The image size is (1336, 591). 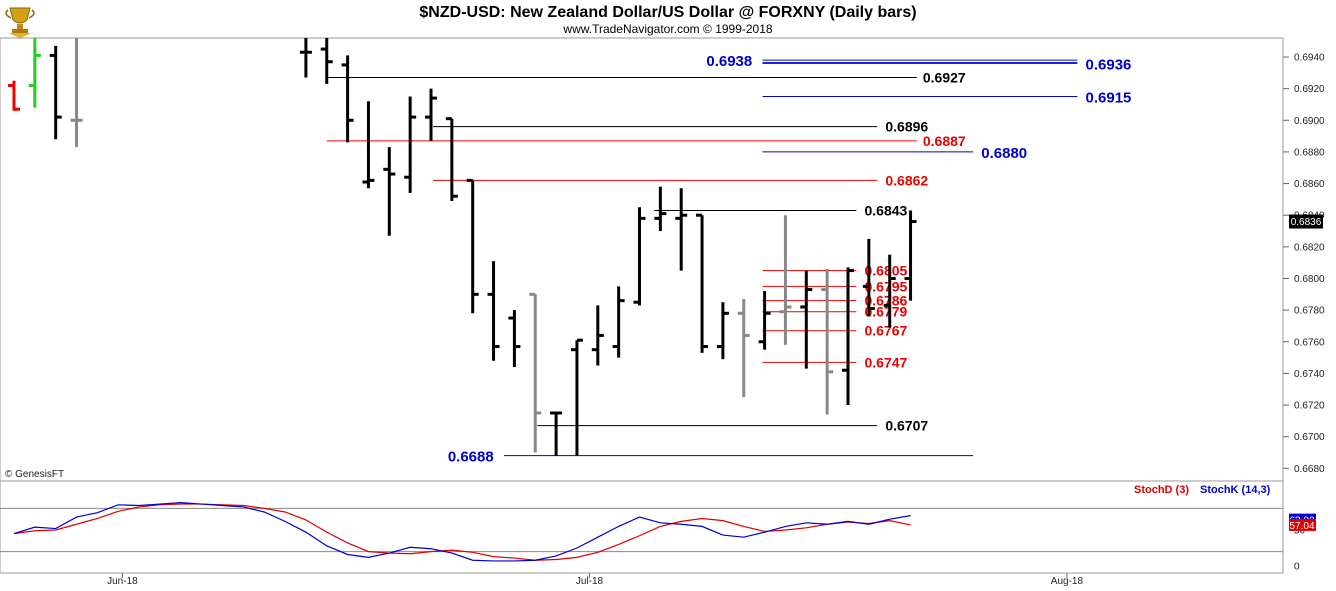 What do you see at coordinates (1309, 184) in the screenshot?
I see `price-tick-label: 0.6860` at bounding box center [1309, 184].